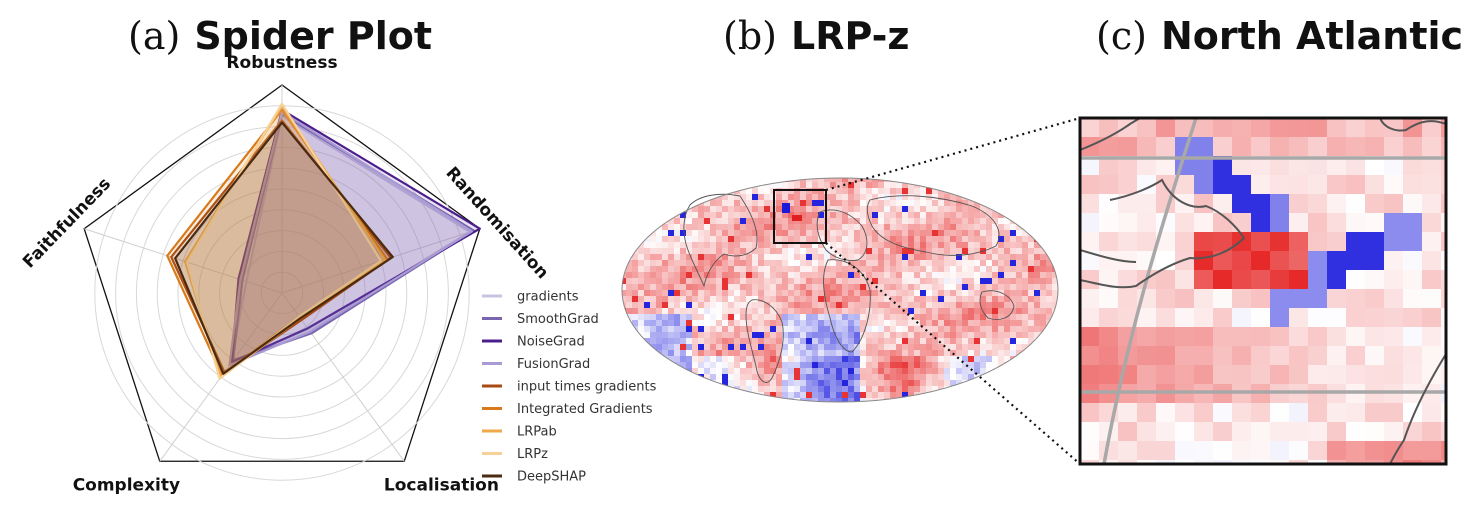 The image size is (1483, 513). What do you see at coordinates (720, 240) in the screenshot?
I see `map-coastline` at bounding box center [720, 240].